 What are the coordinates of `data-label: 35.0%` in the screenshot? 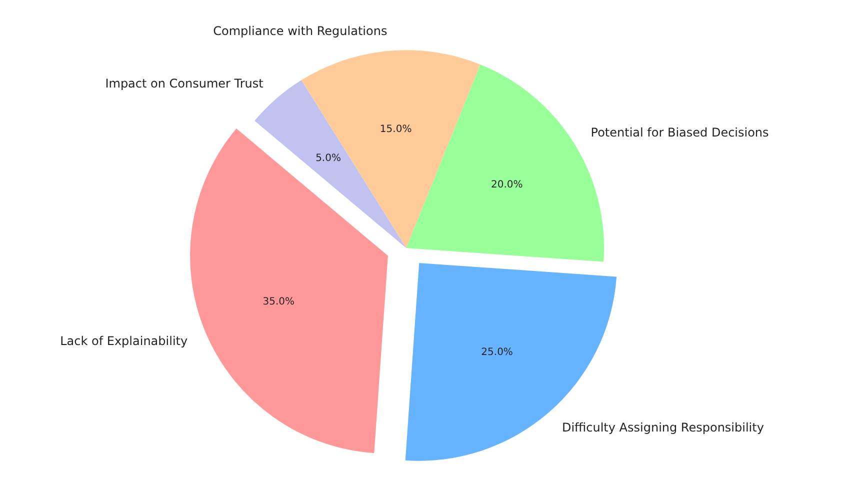 It's located at (278, 302).